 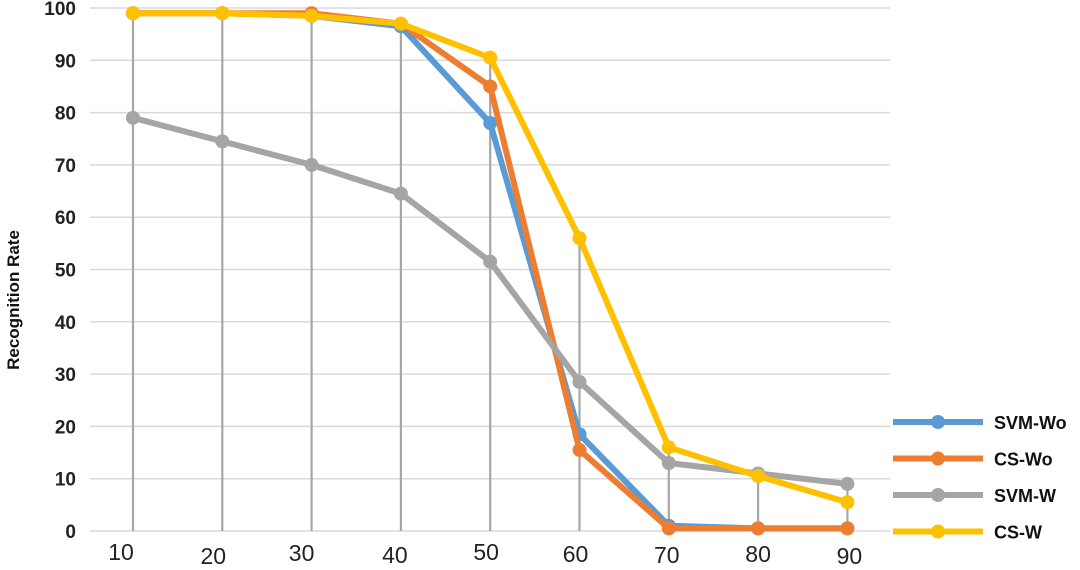 What do you see at coordinates (576, 554) in the screenshot?
I see `x-tick-label: 60` at bounding box center [576, 554].